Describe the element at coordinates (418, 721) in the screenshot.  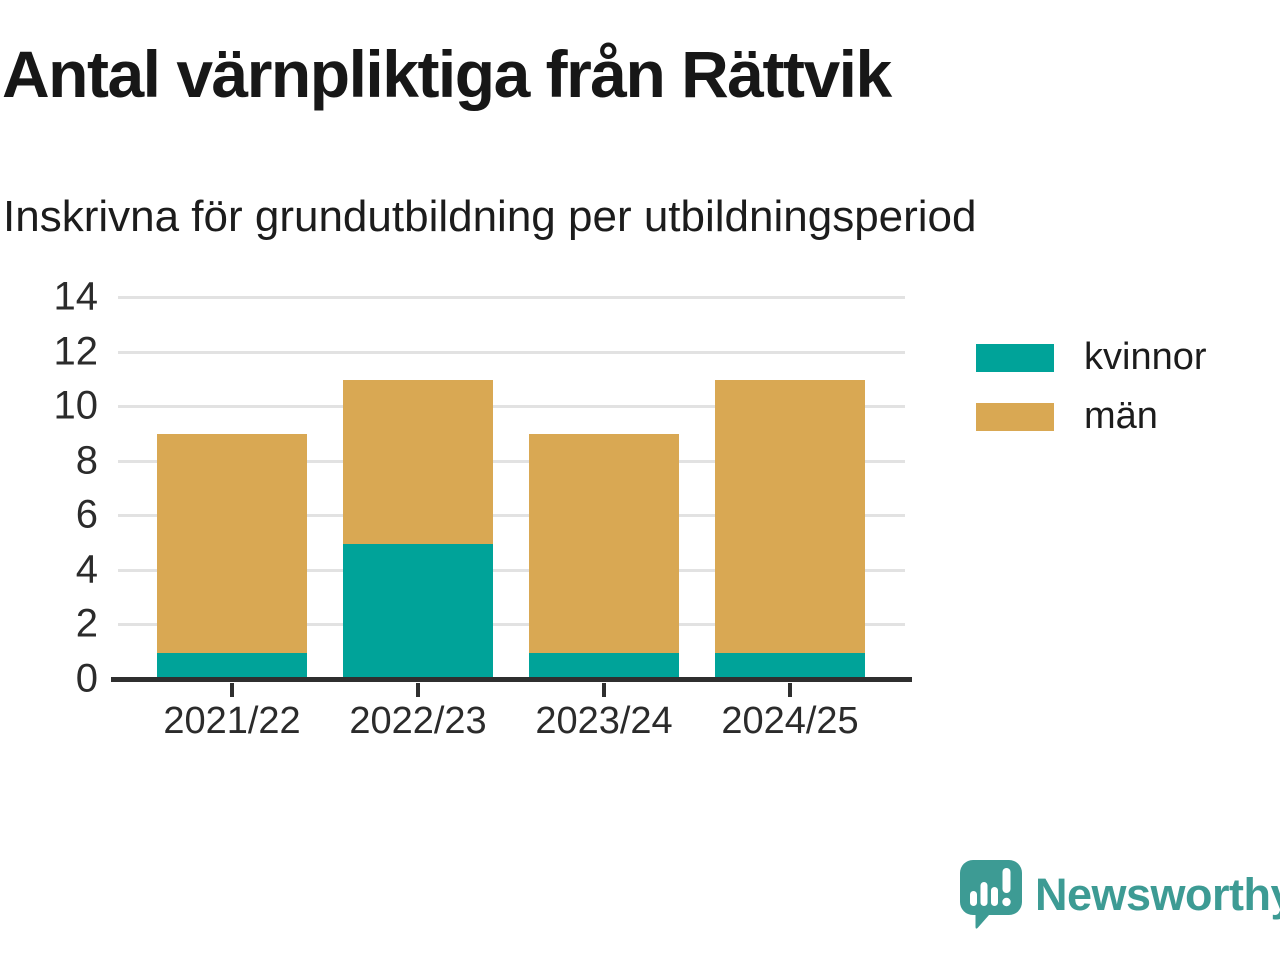
I see `x-tick-label-2022-23: 2022/23` at that location.